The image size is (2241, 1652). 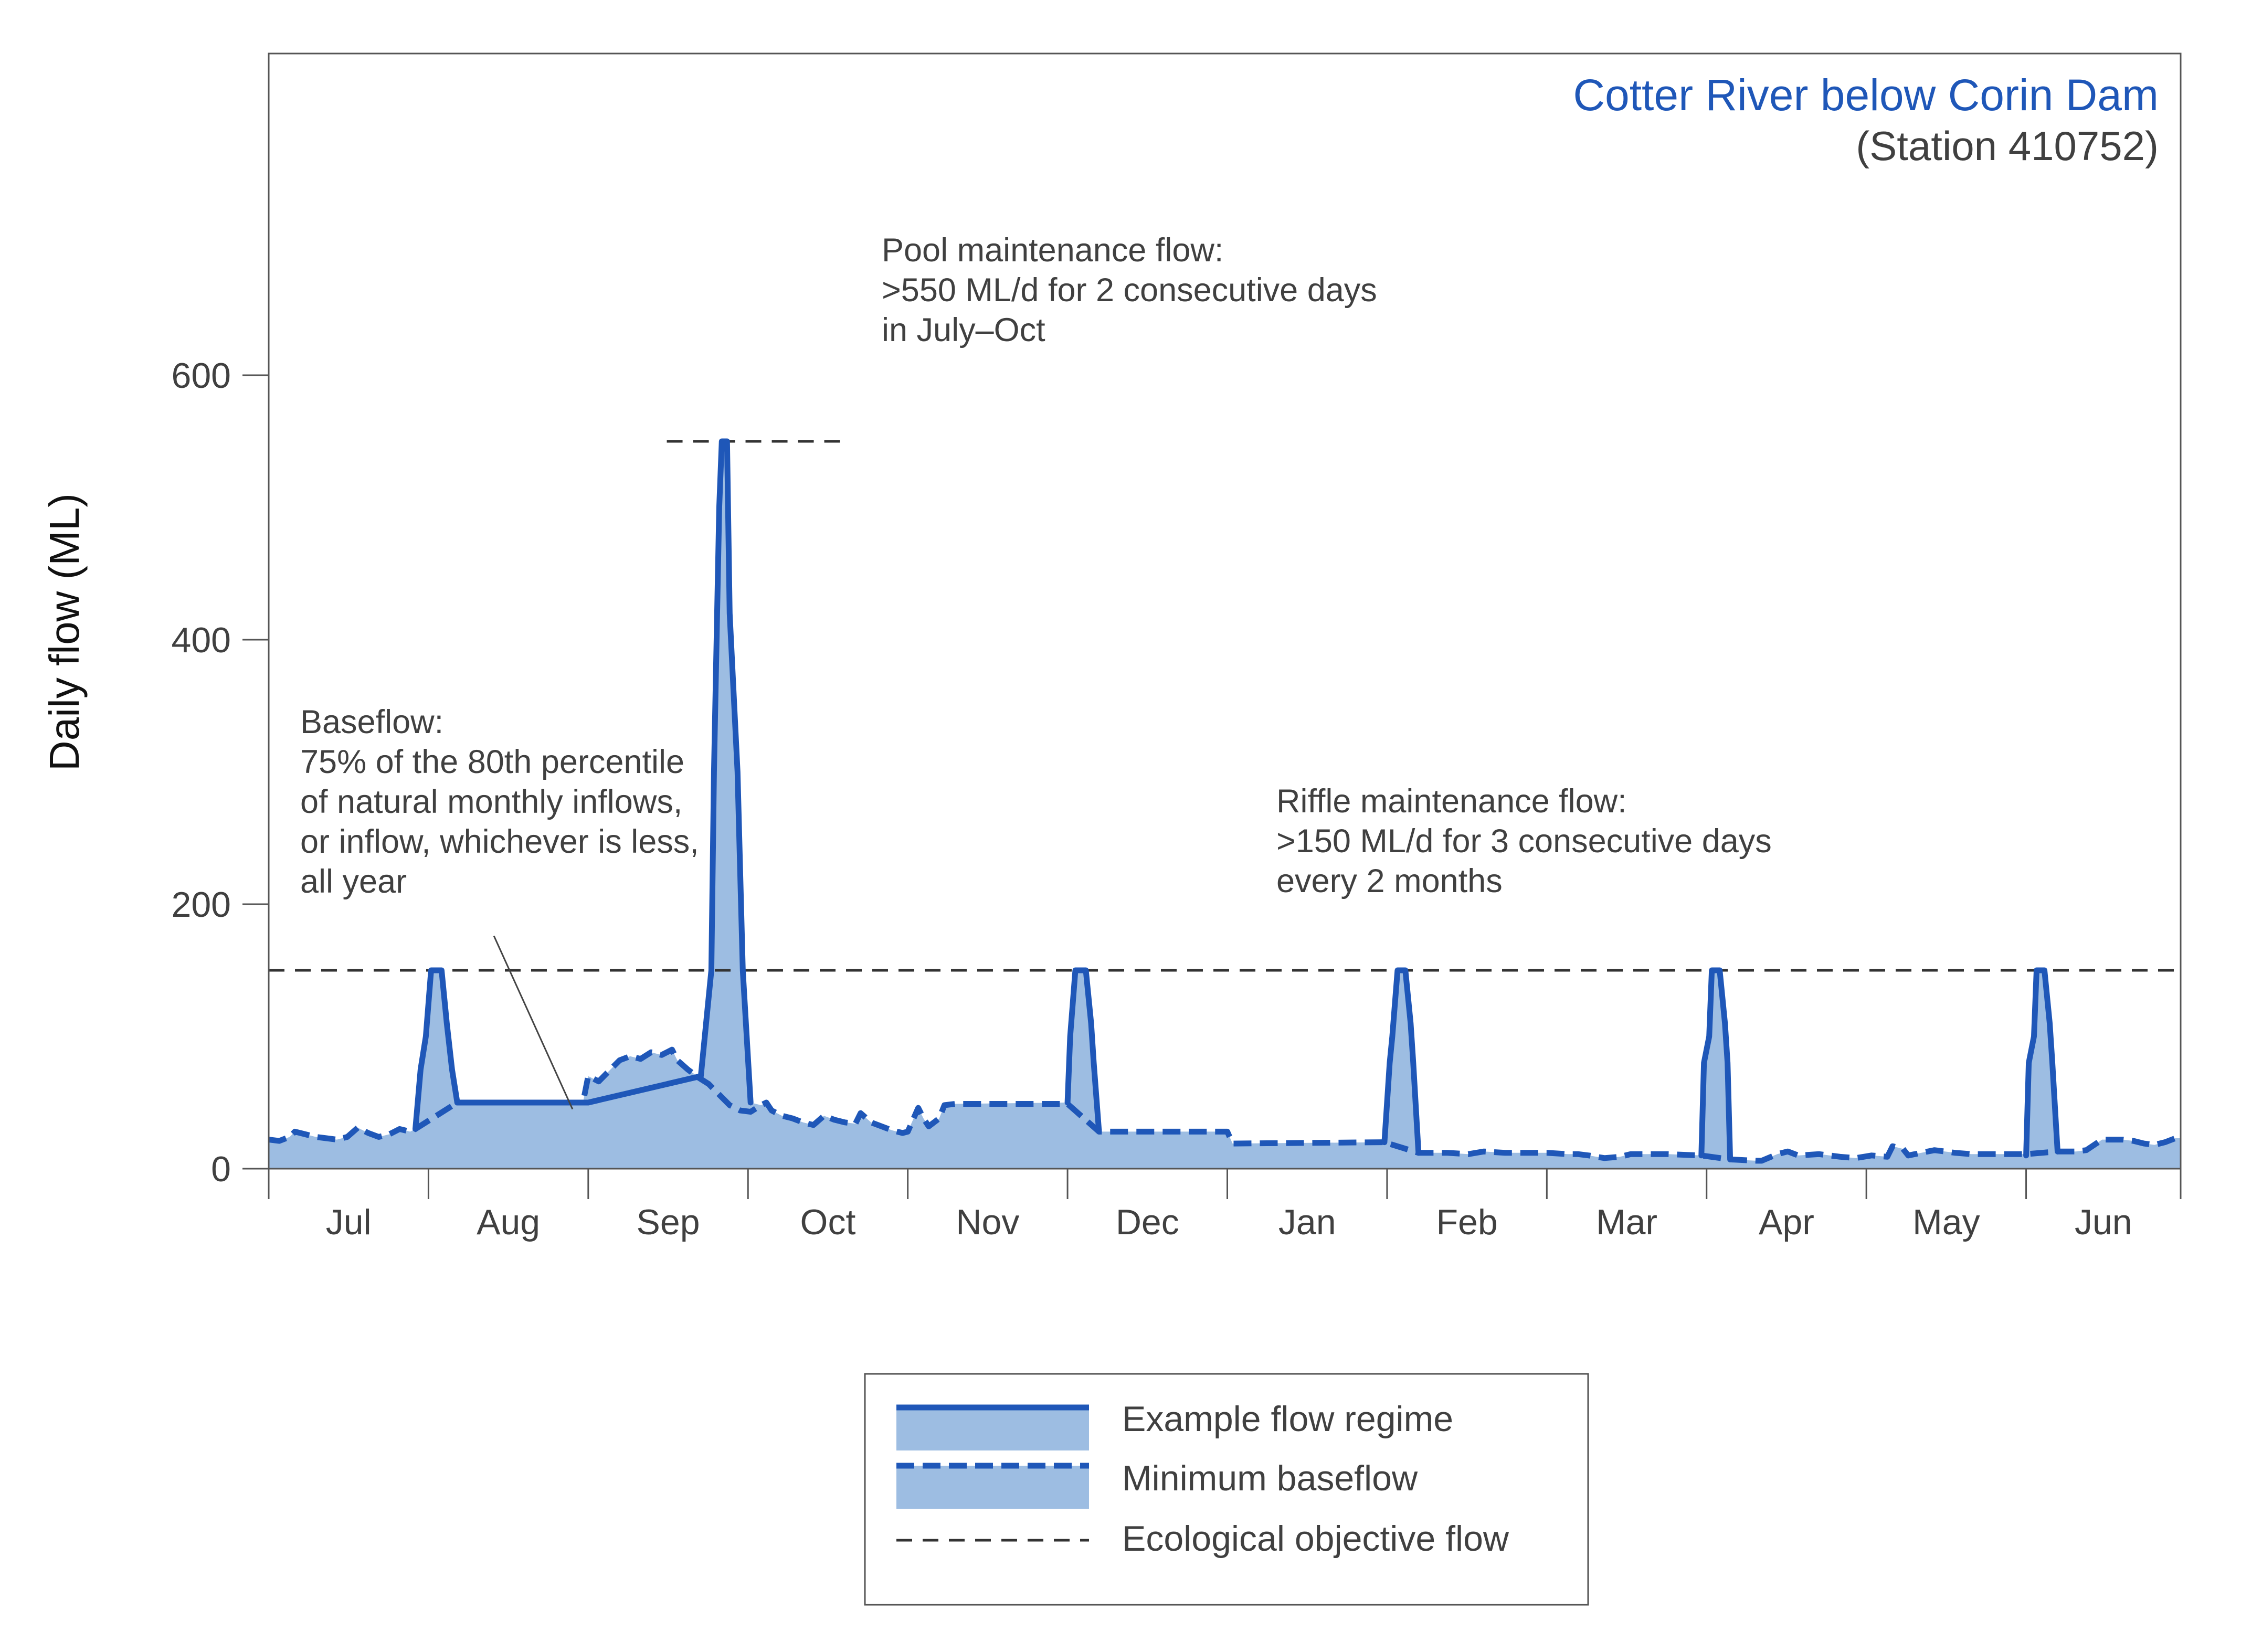 What do you see at coordinates (1866, 95) in the screenshot?
I see `chart-title: Cotter River below Corin Dam` at bounding box center [1866, 95].